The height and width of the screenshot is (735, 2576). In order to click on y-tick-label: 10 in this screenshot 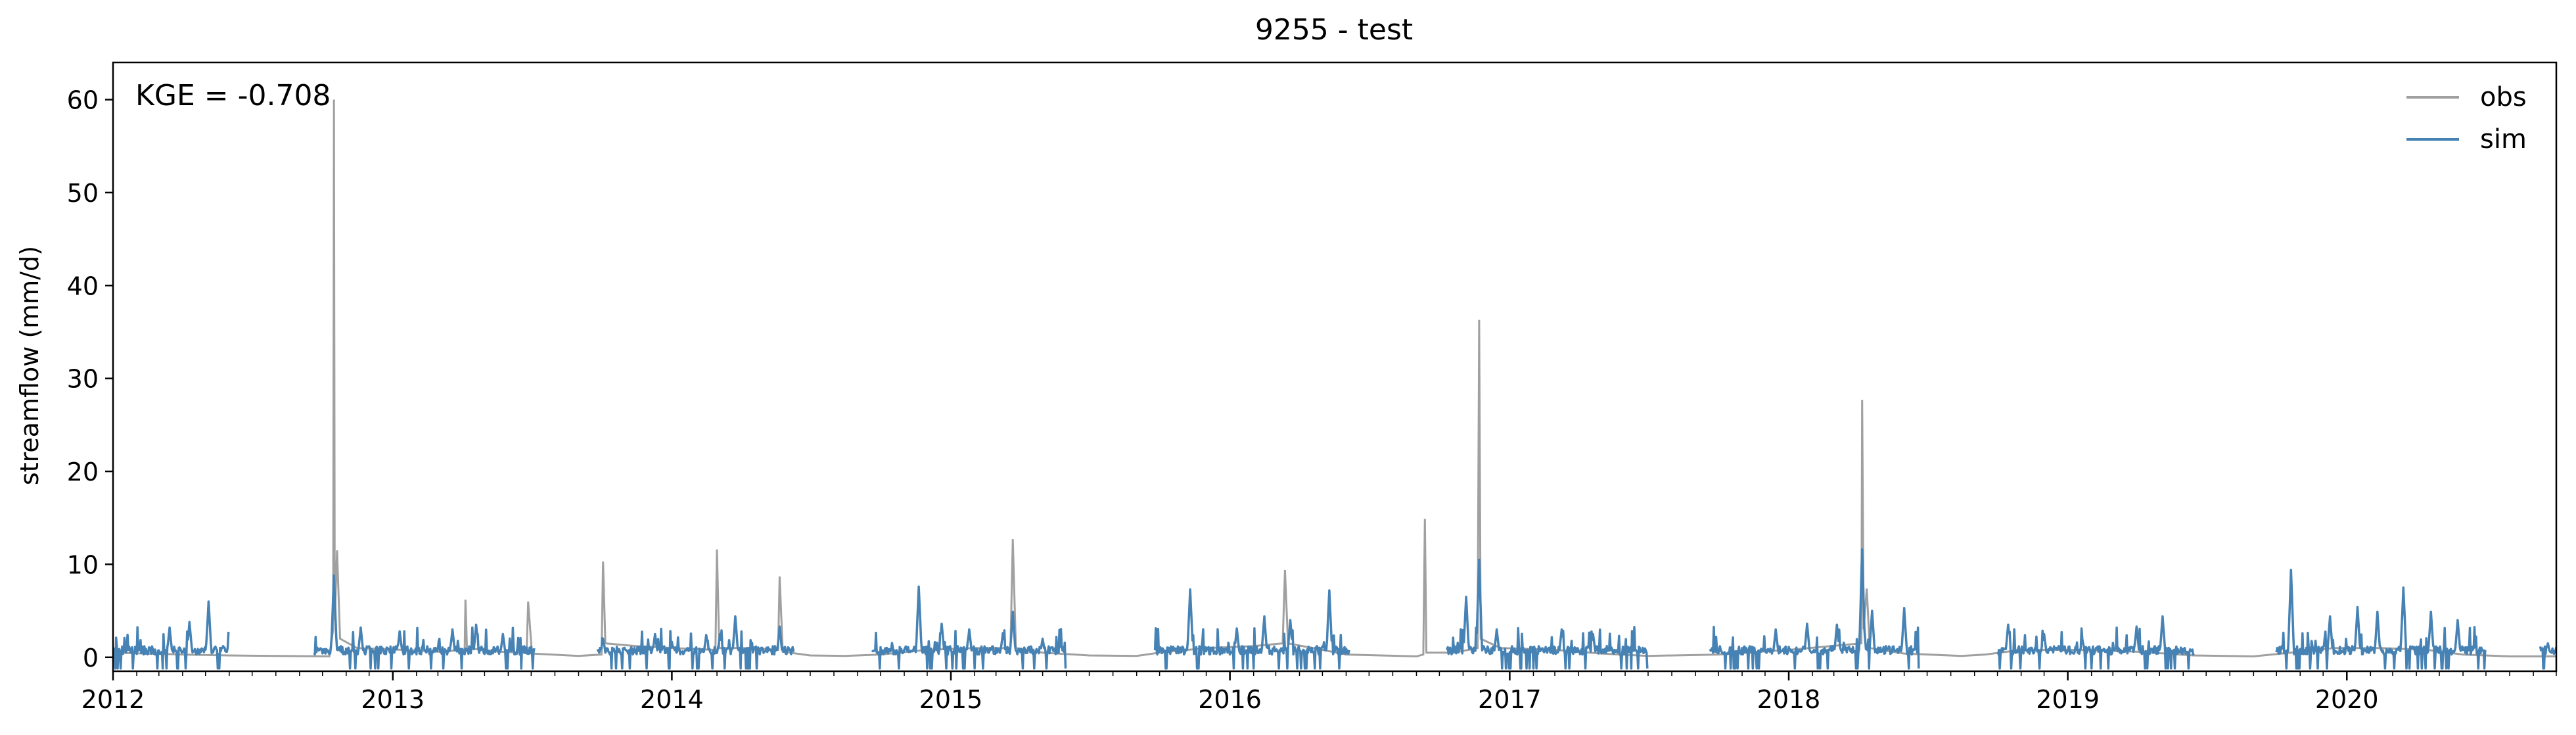, I will do `click(83, 564)`.